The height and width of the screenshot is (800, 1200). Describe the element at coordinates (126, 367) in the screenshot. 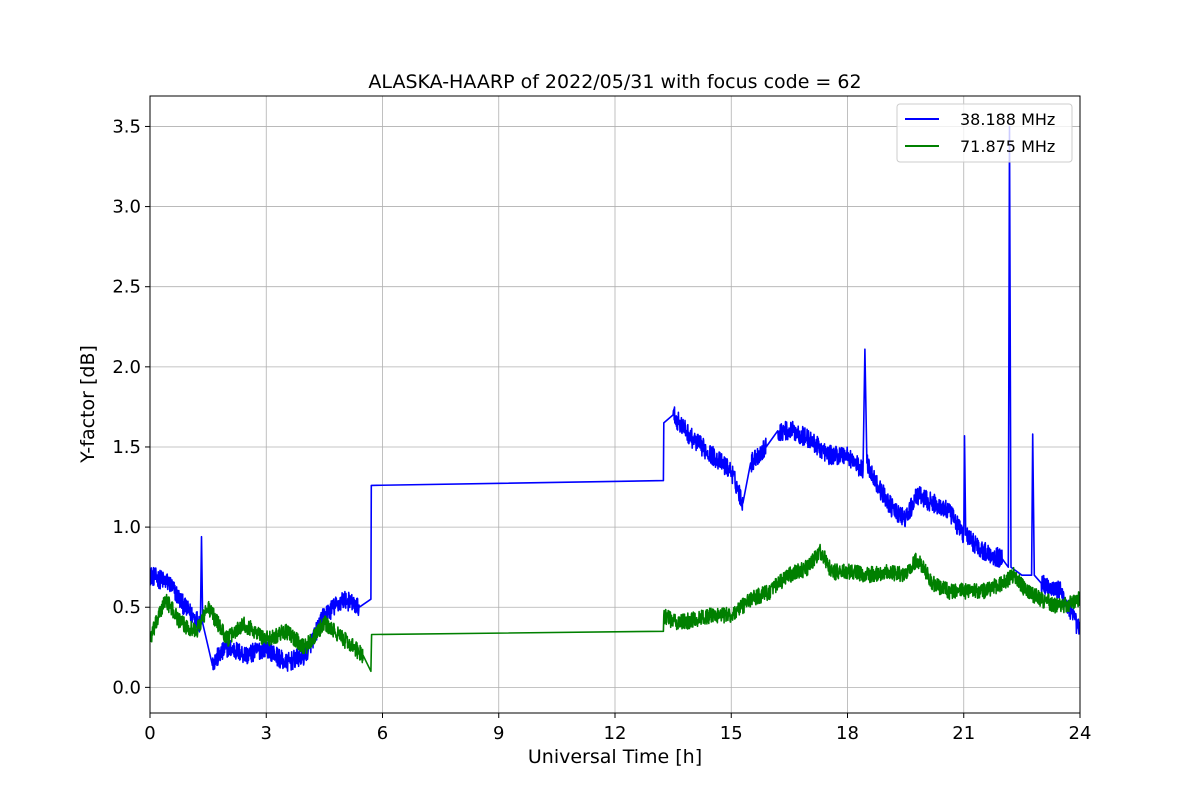

I see `y-tick-label: 2.0` at that location.